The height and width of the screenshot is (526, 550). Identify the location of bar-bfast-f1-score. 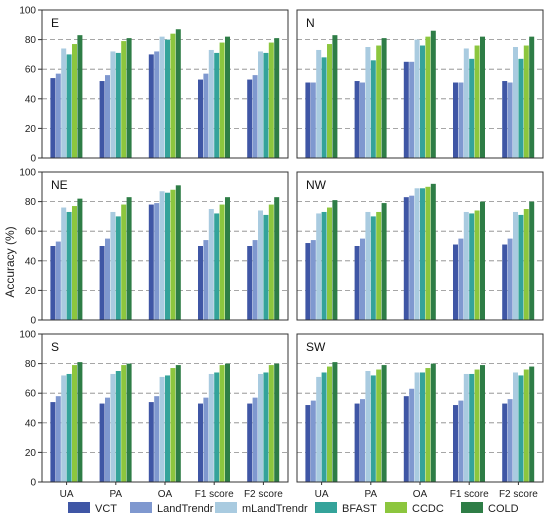
(217, 427).